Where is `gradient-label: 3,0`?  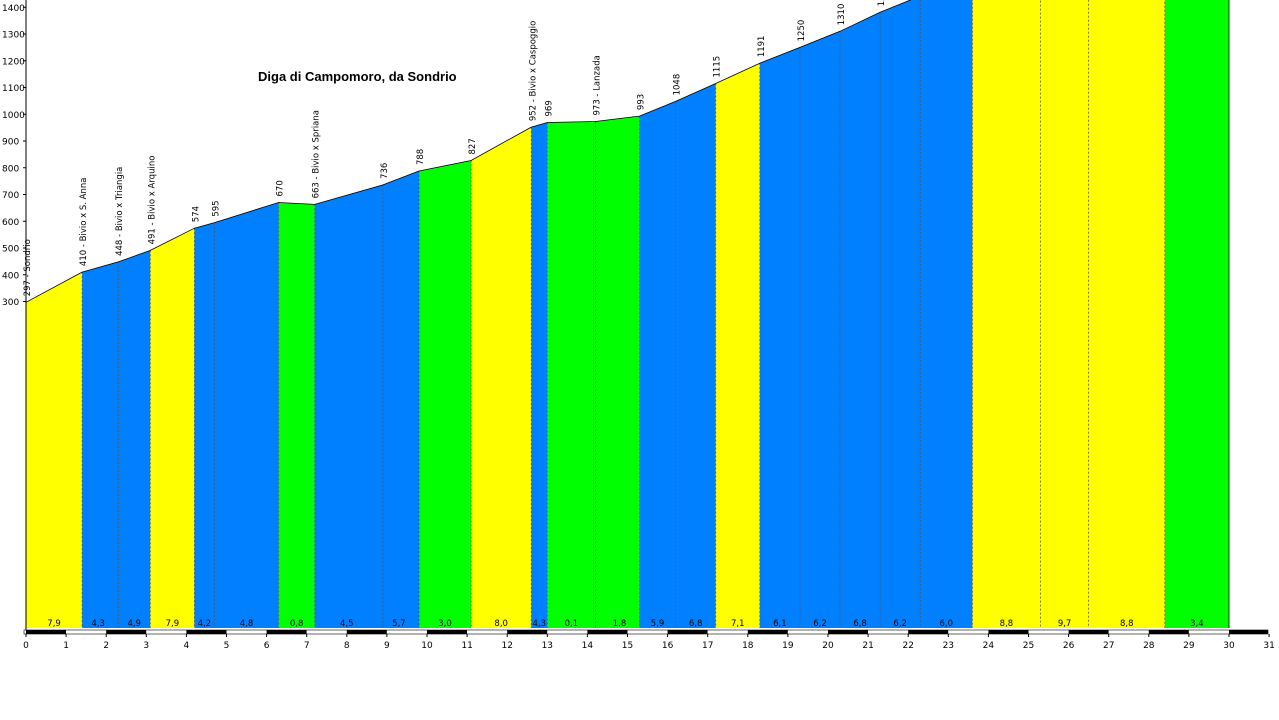 gradient-label: 3,0 is located at coordinates (445, 624).